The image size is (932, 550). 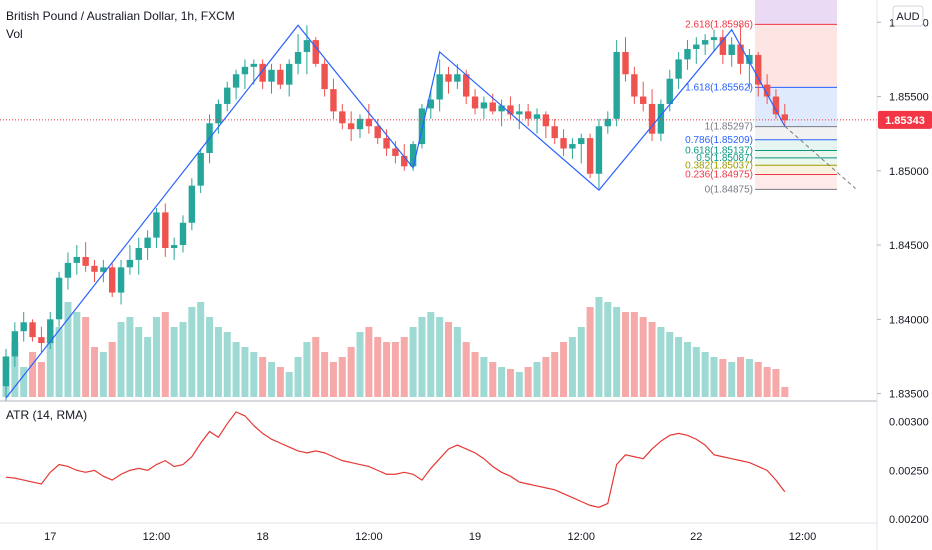 What do you see at coordinates (908, 16) in the screenshot?
I see `currency-badge: AUD` at bounding box center [908, 16].